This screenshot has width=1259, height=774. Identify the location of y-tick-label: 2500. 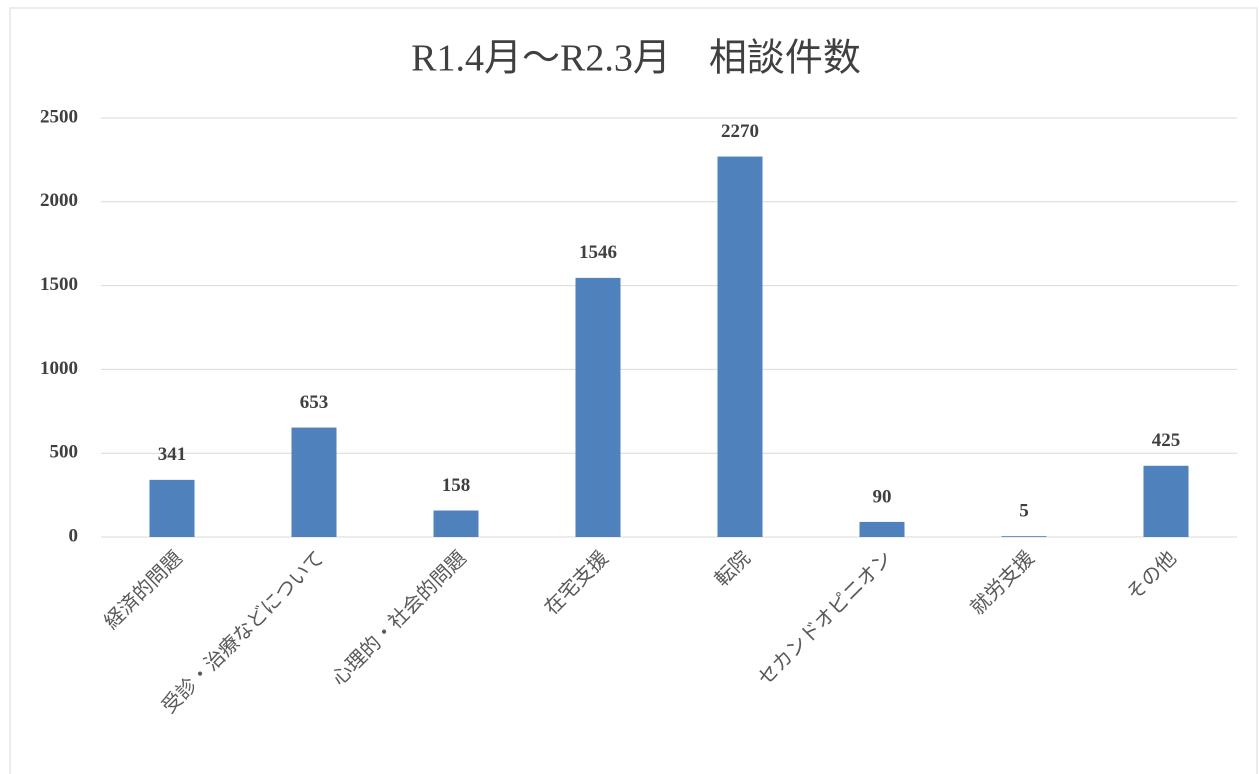
(59, 116).